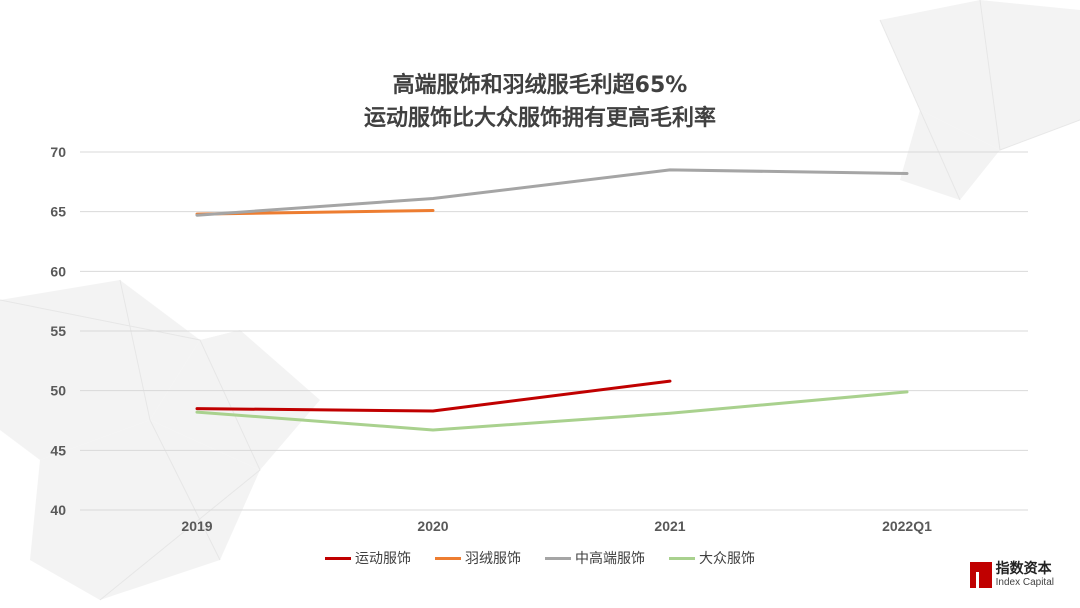 Image resolution: width=1080 pixels, height=608 pixels. I want to click on index-capital-logo: 指数资本 Index Capital, so click(1011, 574).